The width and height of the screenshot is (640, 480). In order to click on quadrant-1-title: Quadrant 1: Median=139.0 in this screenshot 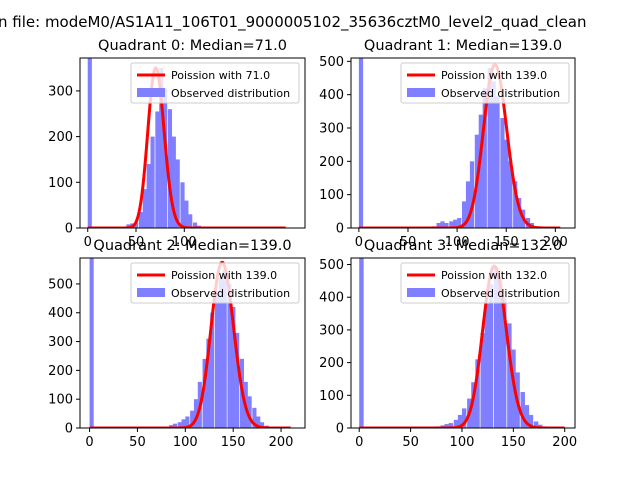, I will do `click(463, 46)`.